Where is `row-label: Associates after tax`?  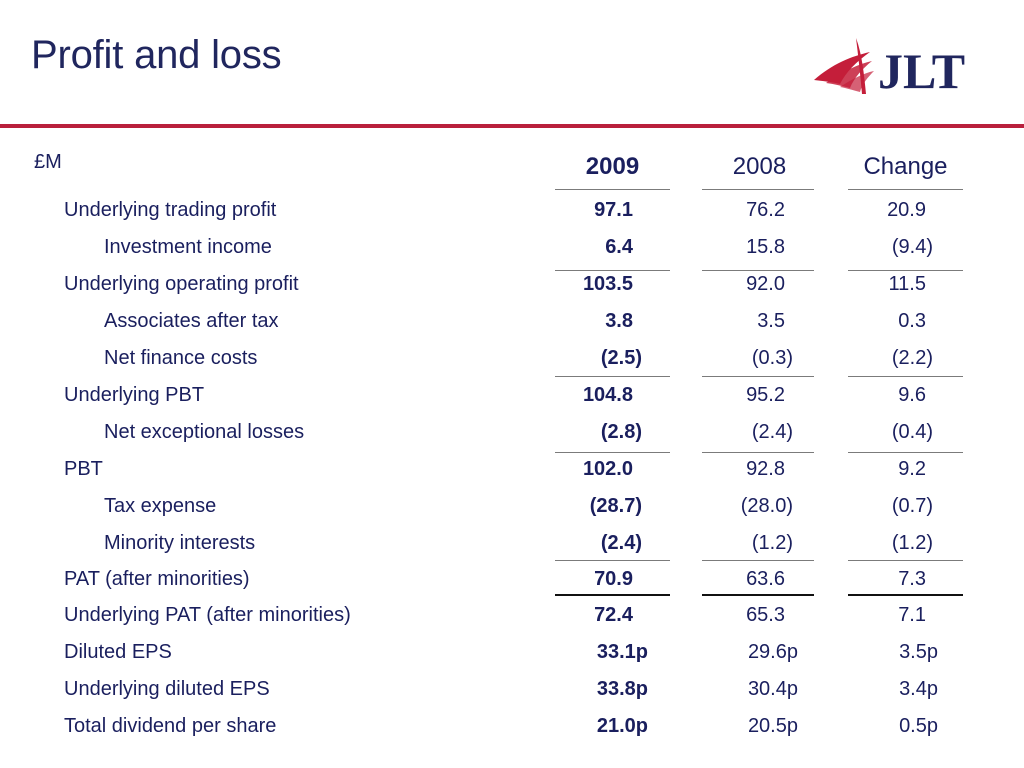
row-label: Associates after tax is located at coordinates (191, 321).